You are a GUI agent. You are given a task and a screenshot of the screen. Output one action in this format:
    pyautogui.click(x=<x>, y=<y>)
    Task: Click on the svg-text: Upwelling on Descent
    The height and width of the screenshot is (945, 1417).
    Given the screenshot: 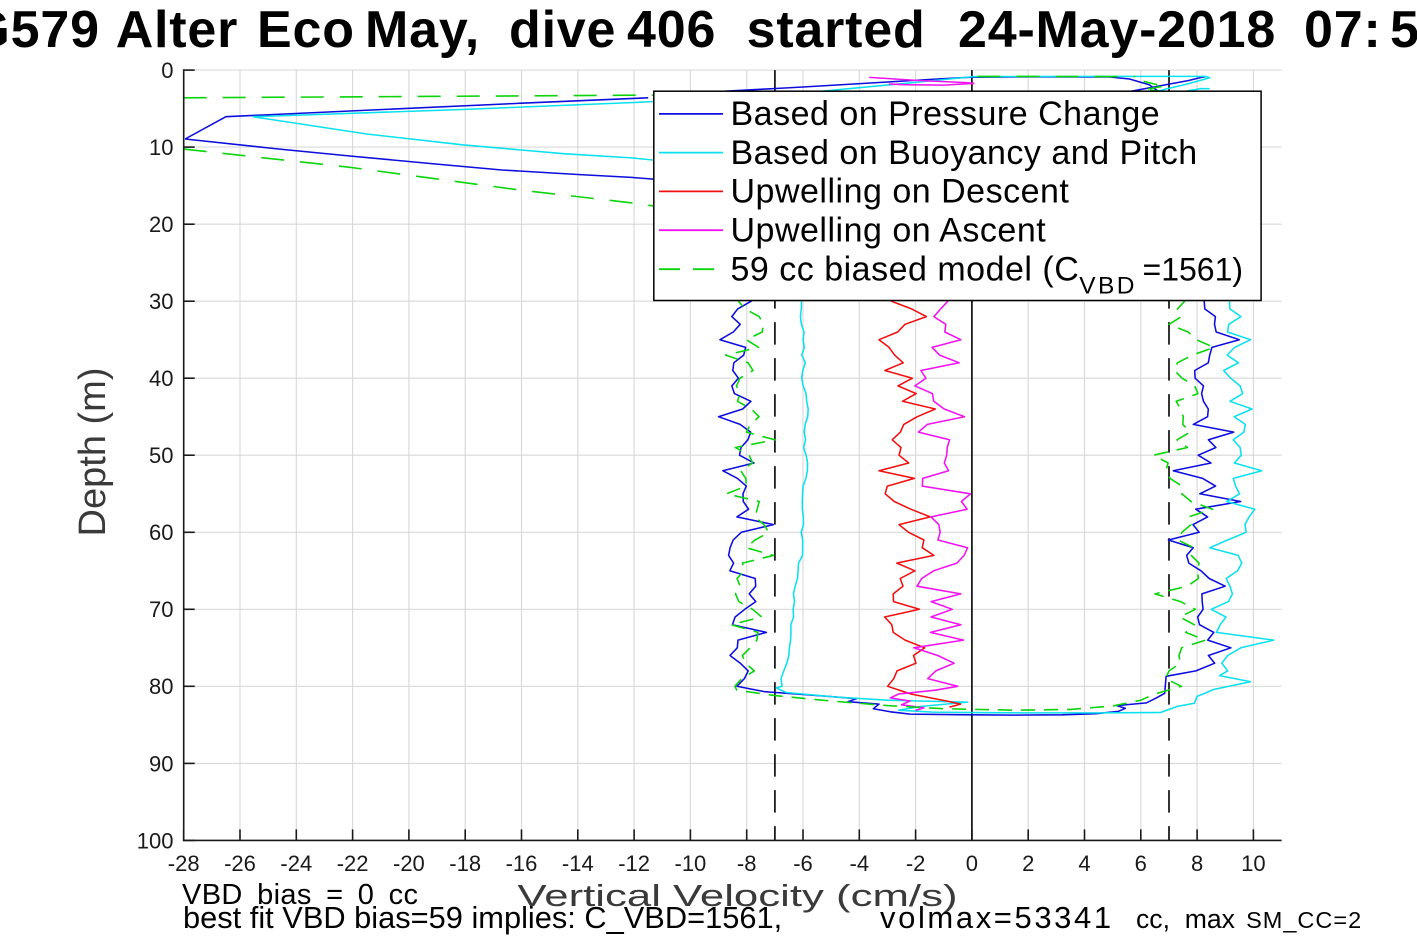 What is the action you would take?
    pyautogui.click(x=900, y=192)
    